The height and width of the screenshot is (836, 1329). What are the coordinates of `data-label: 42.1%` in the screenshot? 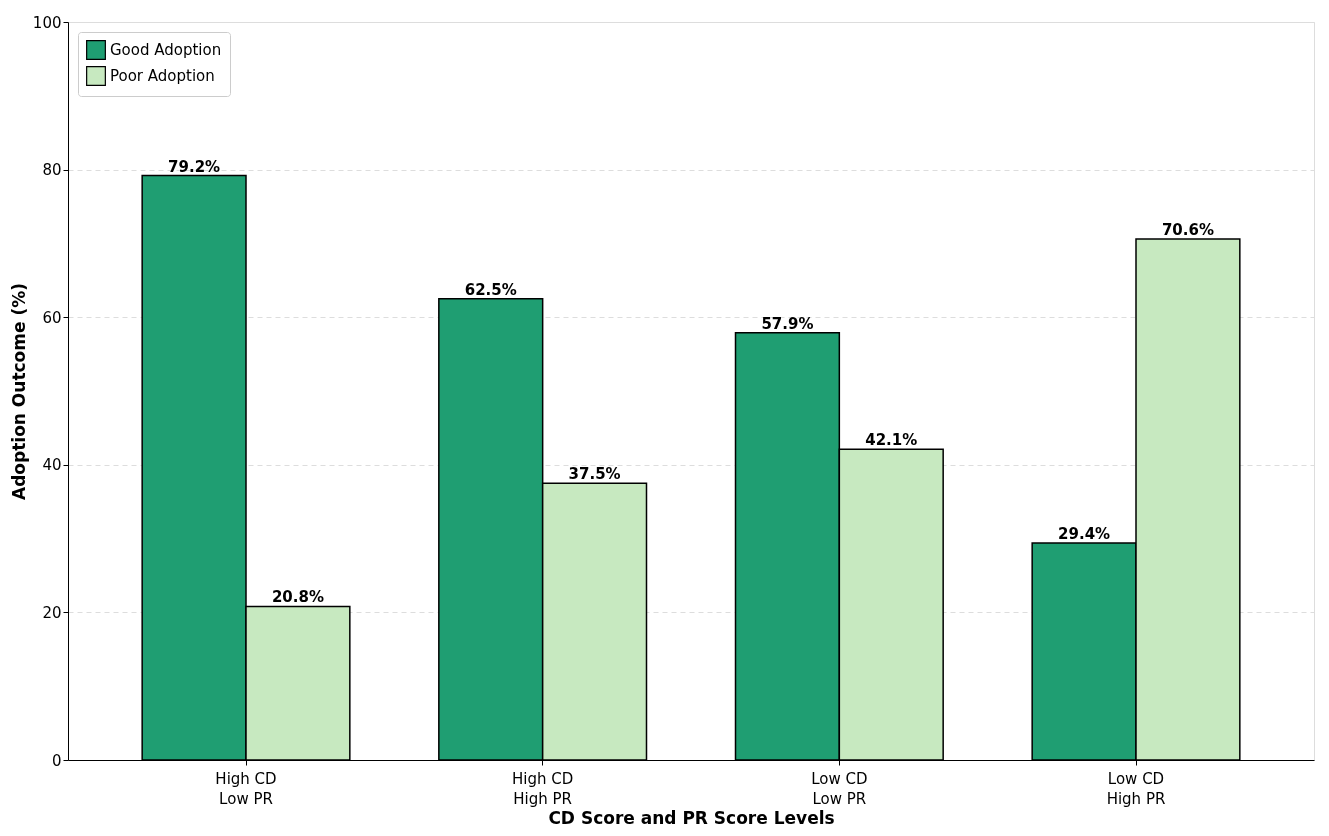 It's located at (891, 440).